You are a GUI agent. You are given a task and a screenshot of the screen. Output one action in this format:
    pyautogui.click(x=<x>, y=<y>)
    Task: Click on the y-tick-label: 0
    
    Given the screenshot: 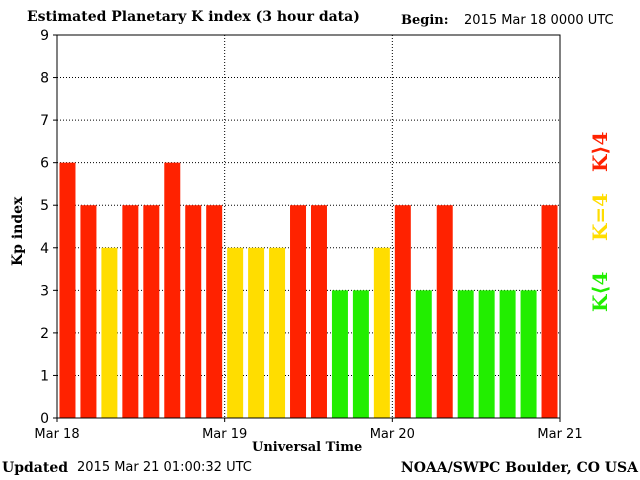 What is the action you would take?
    pyautogui.click(x=44, y=419)
    